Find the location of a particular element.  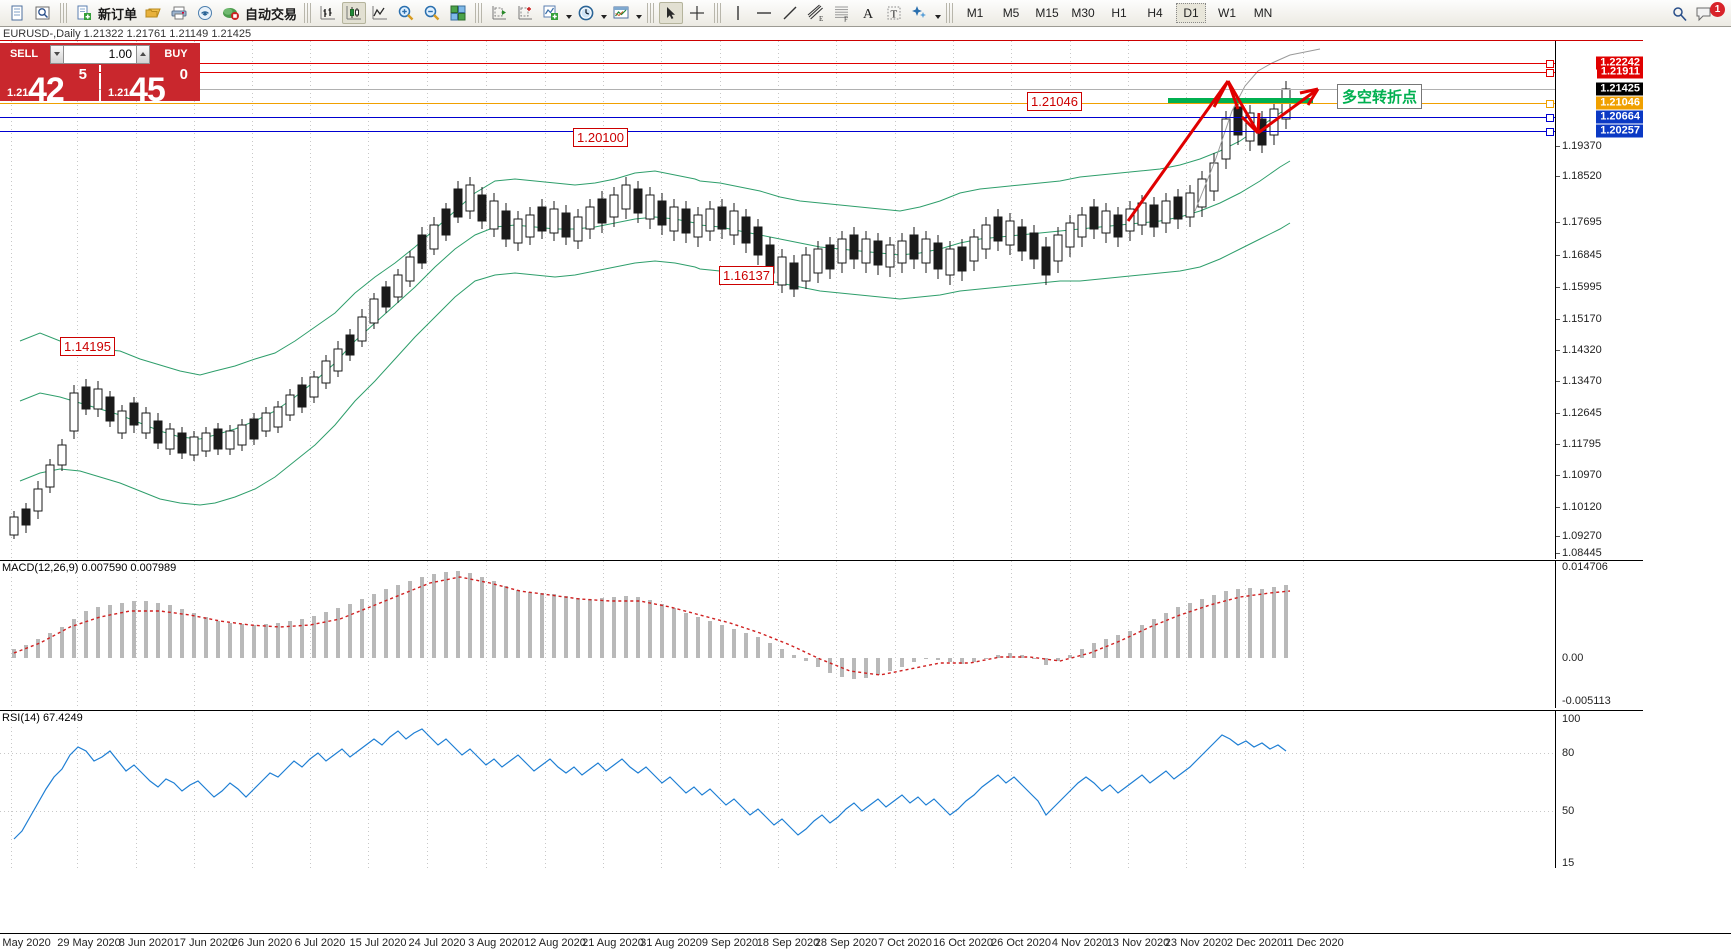

fibonacci-icon: F is located at coordinates (842, 13).